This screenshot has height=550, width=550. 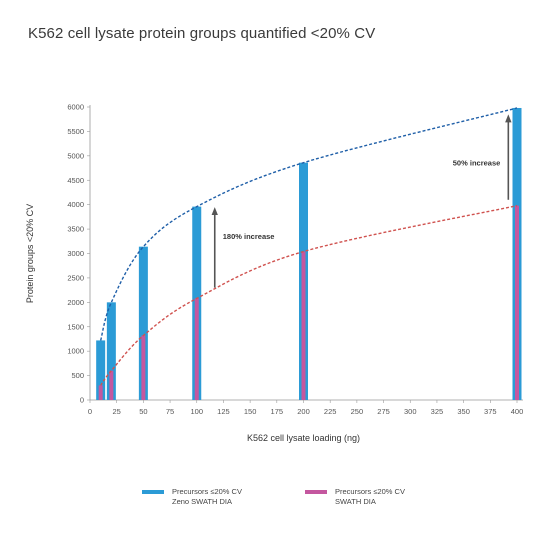 What do you see at coordinates (383, 411) in the screenshot?
I see `x-tick-label: 275` at bounding box center [383, 411].